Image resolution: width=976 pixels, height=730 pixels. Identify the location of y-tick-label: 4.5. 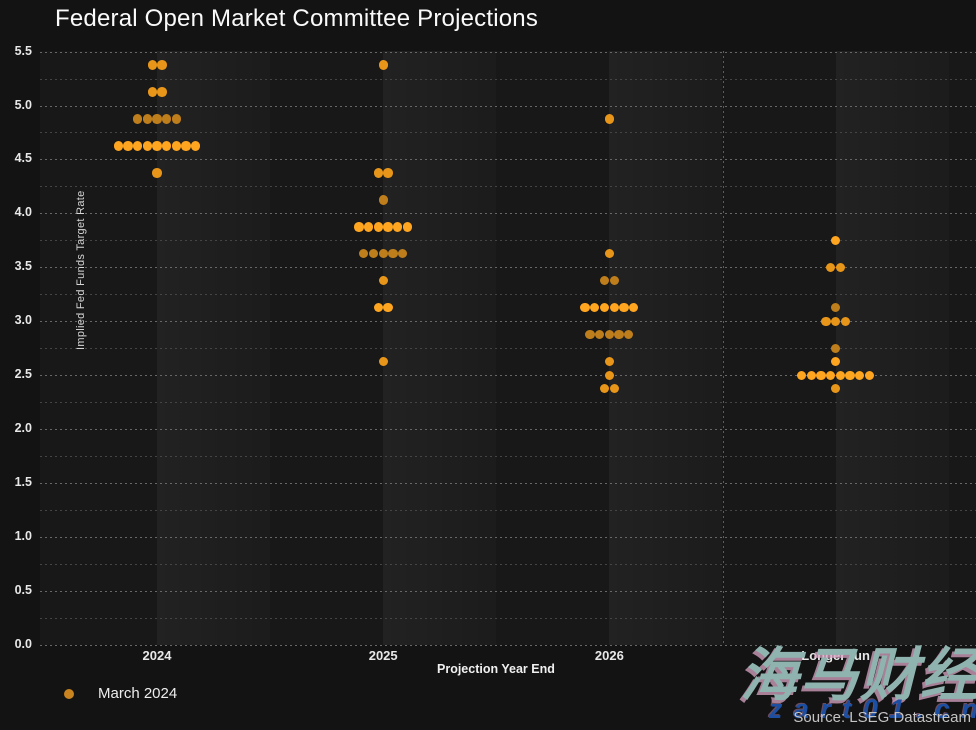
(23, 158).